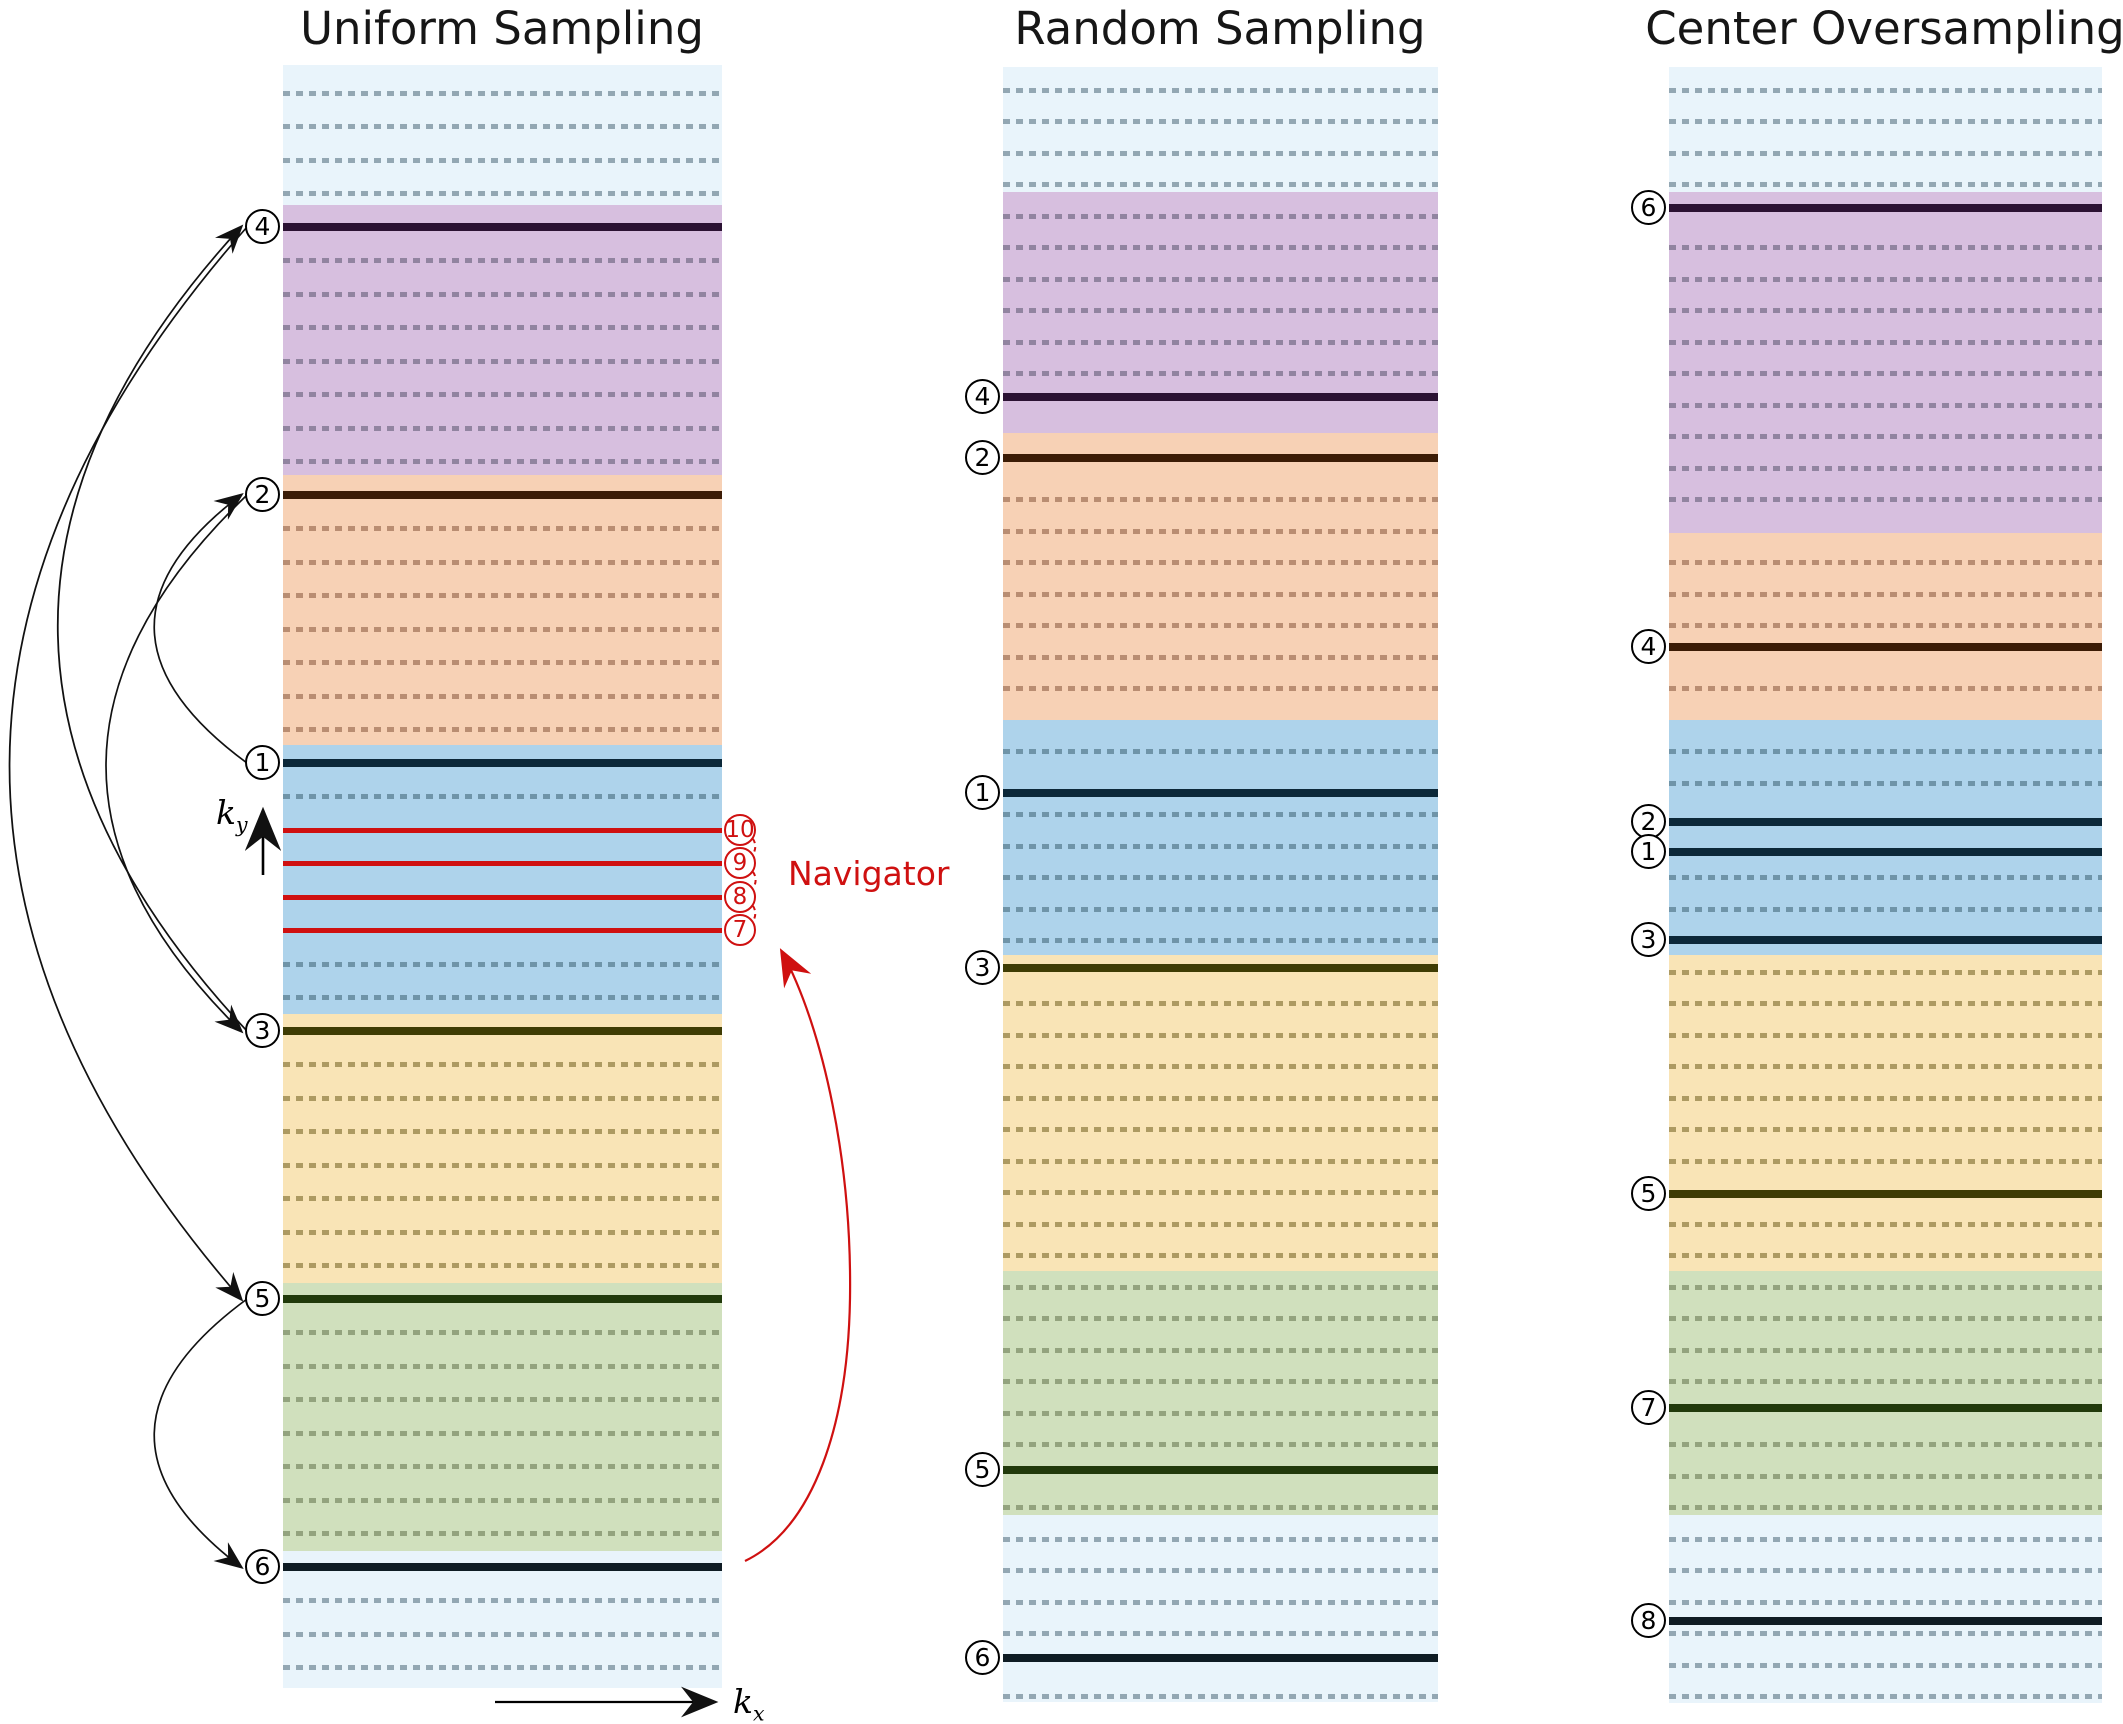 This screenshot has width=2123, height=1724. I want to click on band-orange, so click(1220, 576).